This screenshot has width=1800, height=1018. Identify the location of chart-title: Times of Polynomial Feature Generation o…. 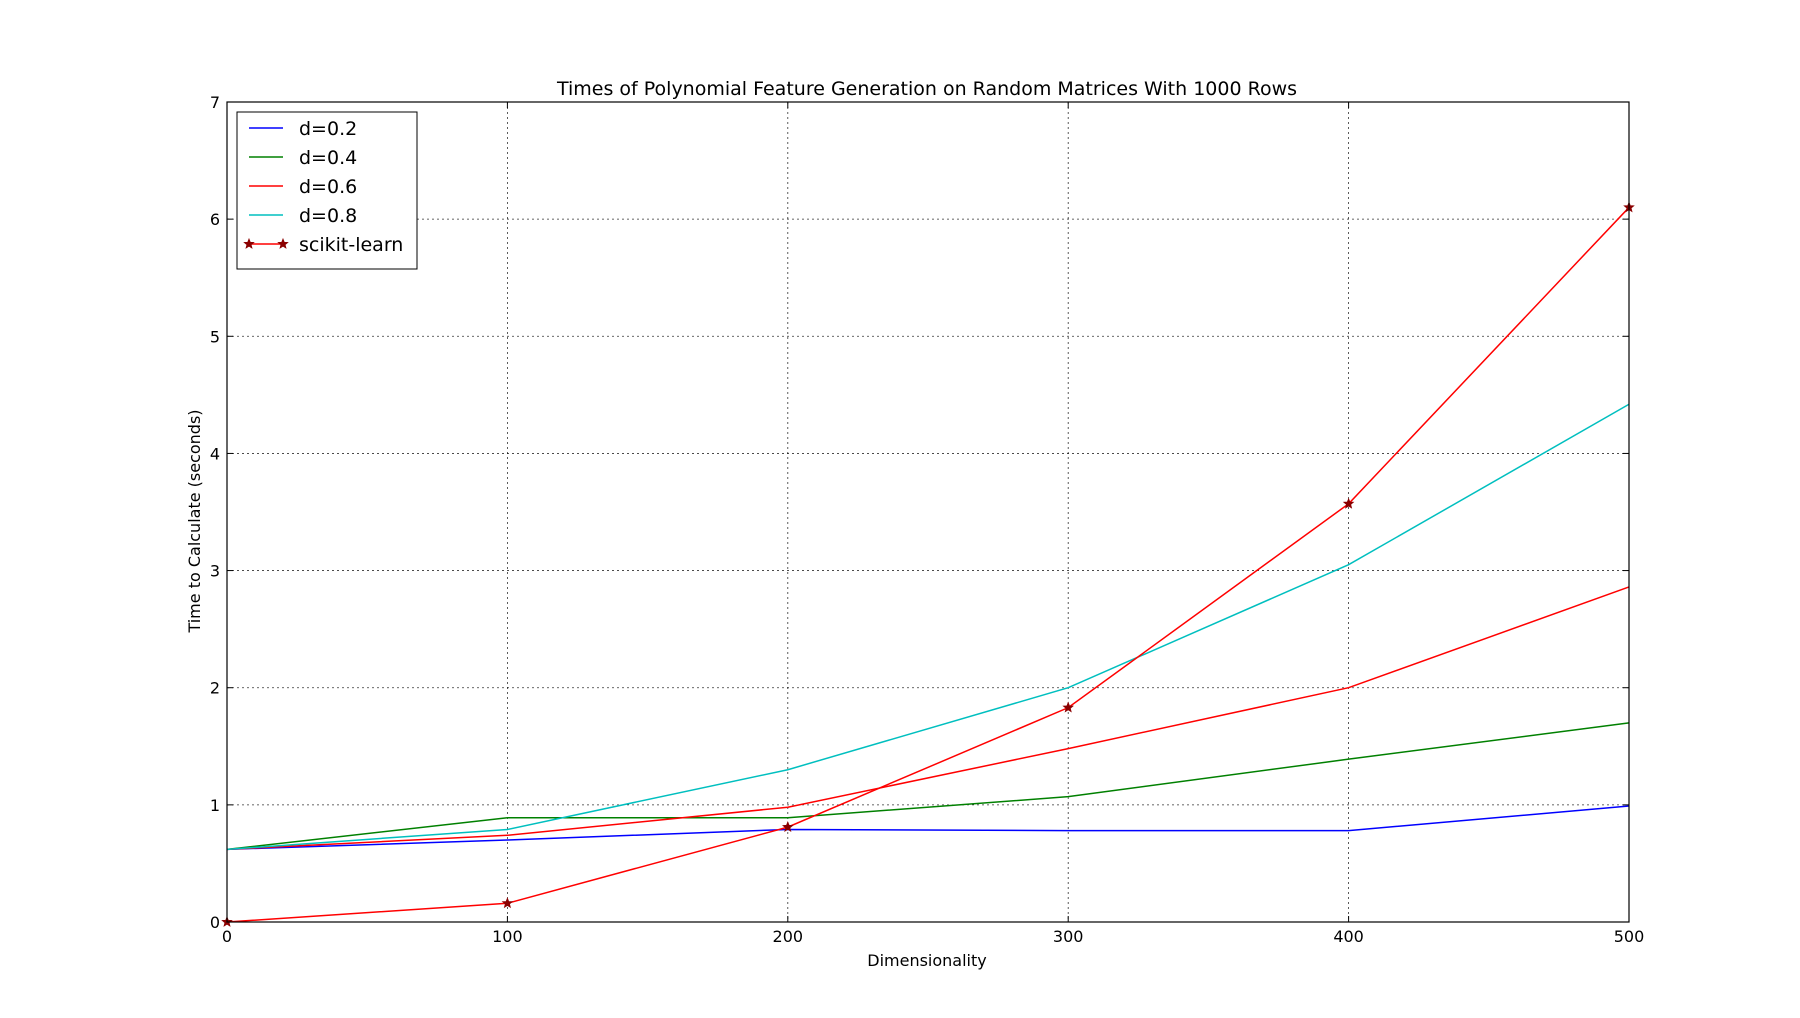
(926, 89).